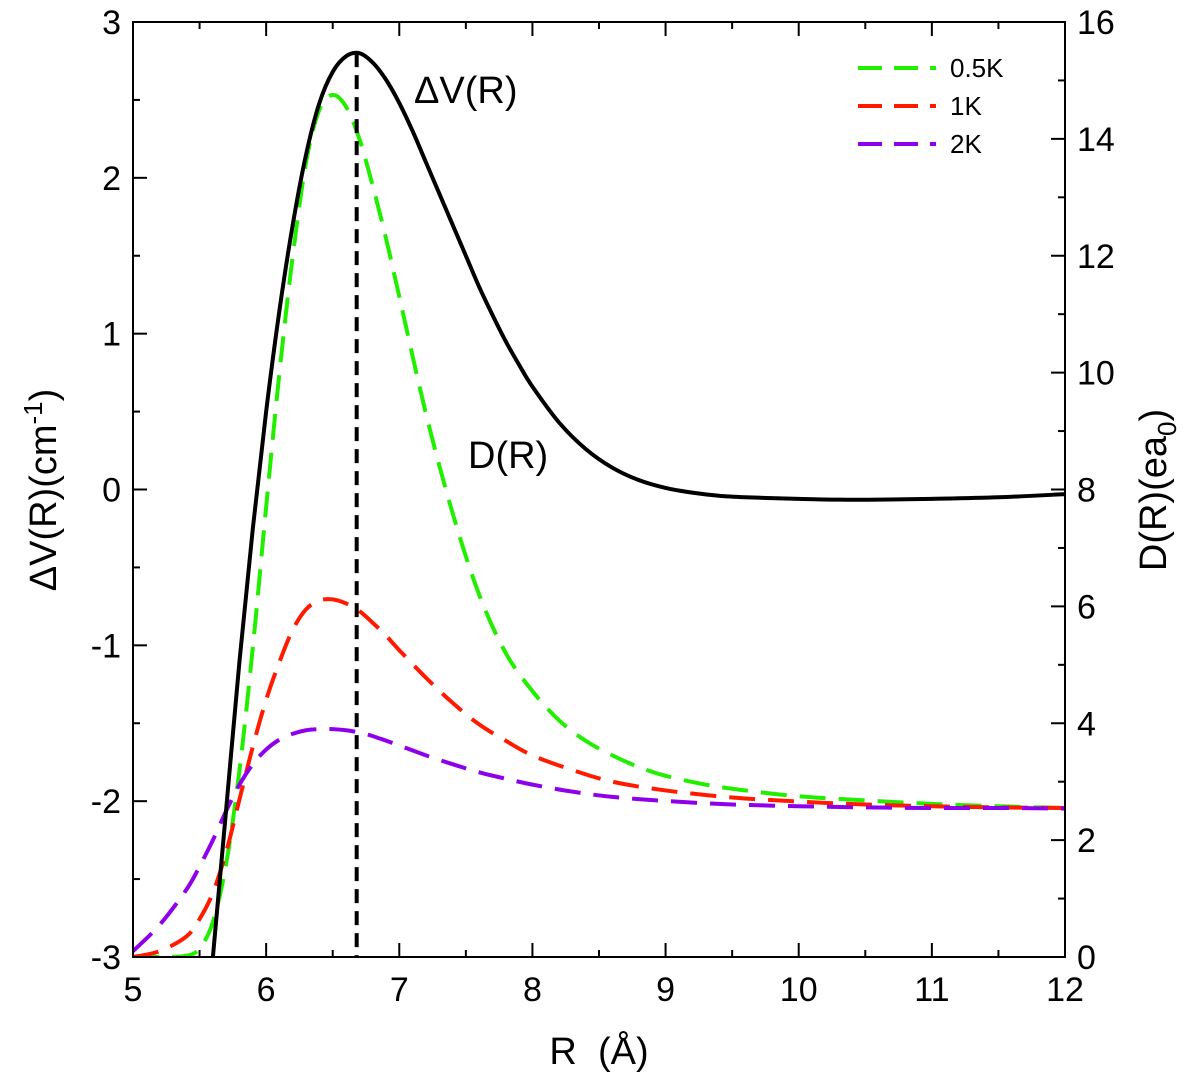  What do you see at coordinates (1096, 257) in the screenshot?
I see `y-right-tick-label: 12` at bounding box center [1096, 257].